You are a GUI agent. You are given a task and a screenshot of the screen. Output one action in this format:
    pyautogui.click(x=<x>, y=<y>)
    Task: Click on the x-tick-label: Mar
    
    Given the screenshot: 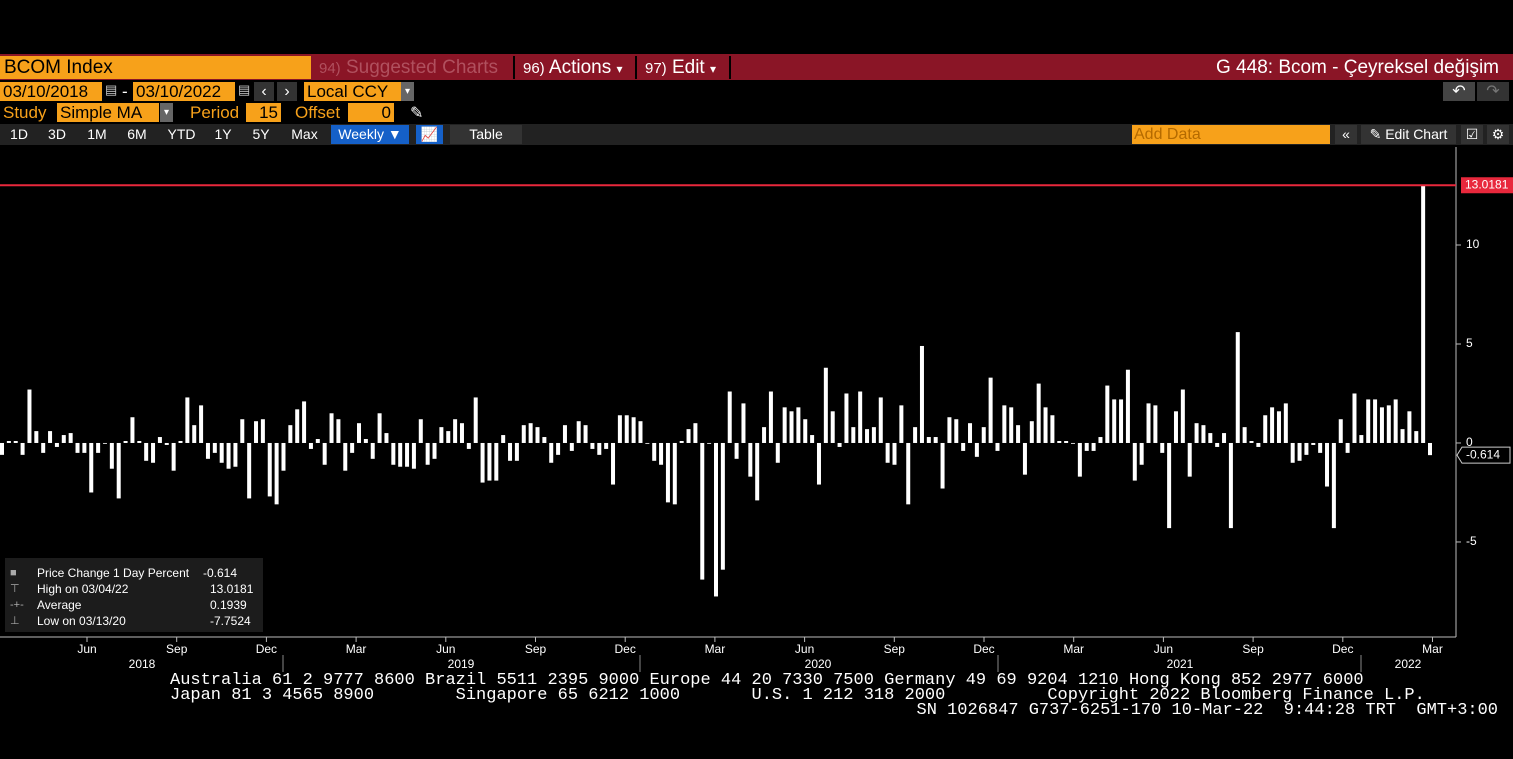 What is the action you would take?
    pyautogui.click(x=1432, y=649)
    